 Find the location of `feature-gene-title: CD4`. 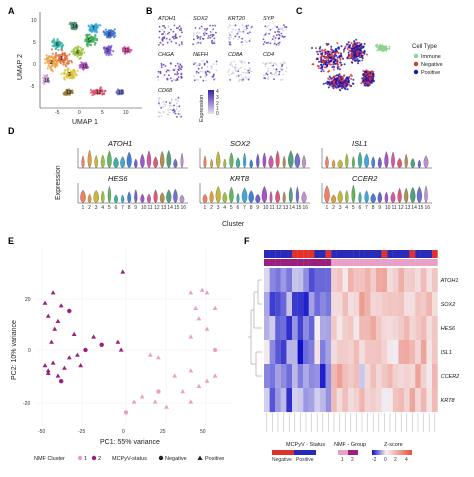

feature-gene-title: CD4 is located at coordinates (268, 55).